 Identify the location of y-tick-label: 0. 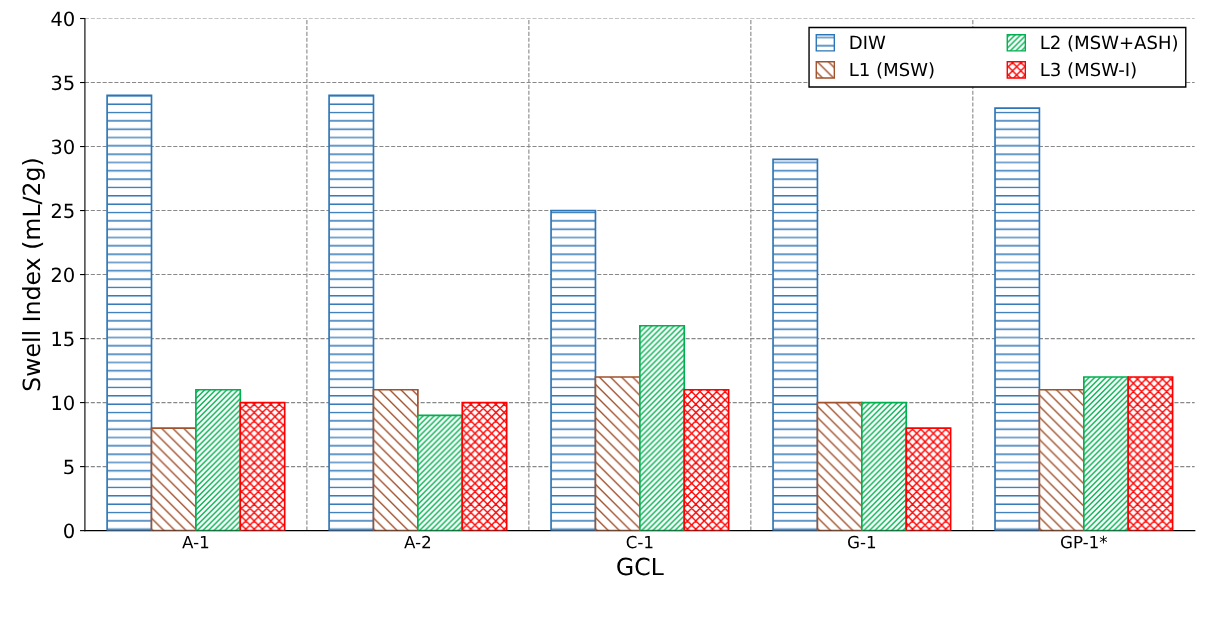
(69, 531).